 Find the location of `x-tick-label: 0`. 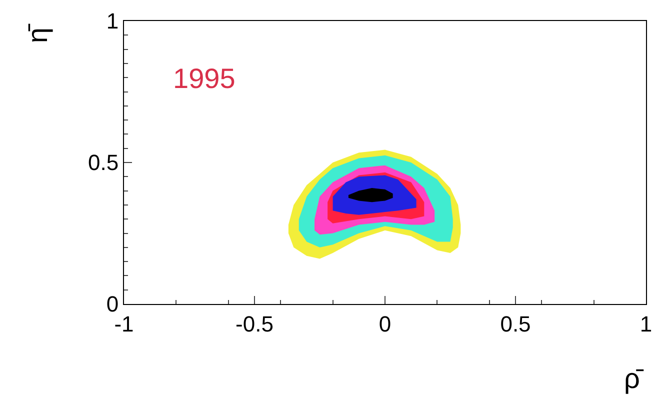

x-tick-label: 0 is located at coordinates (385, 323).